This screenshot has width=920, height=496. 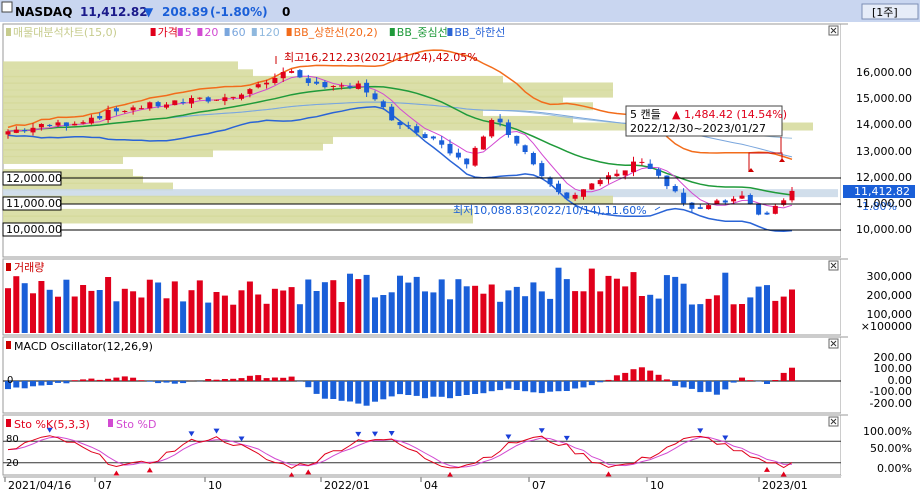 What do you see at coordinates (751, 170) in the screenshot?
I see `bracket-start-marker` at bounding box center [751, 170].